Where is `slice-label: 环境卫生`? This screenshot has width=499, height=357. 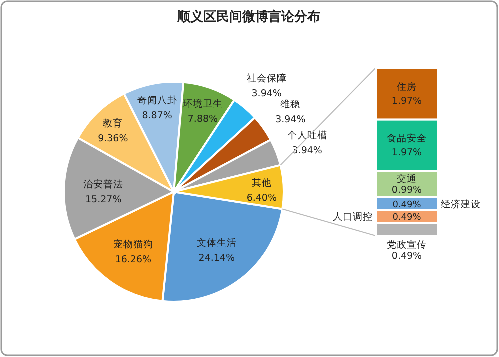
slice-label: 环境卫生 is located at coordinates (202, 104).